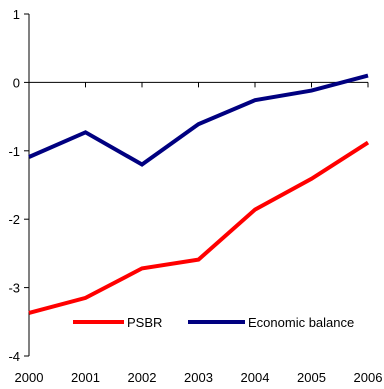 This screenshot has height=389, width=384. Describe the element at coordinates (16, 14) in the screenshot. I see `y-tick-label: 1` at that location.